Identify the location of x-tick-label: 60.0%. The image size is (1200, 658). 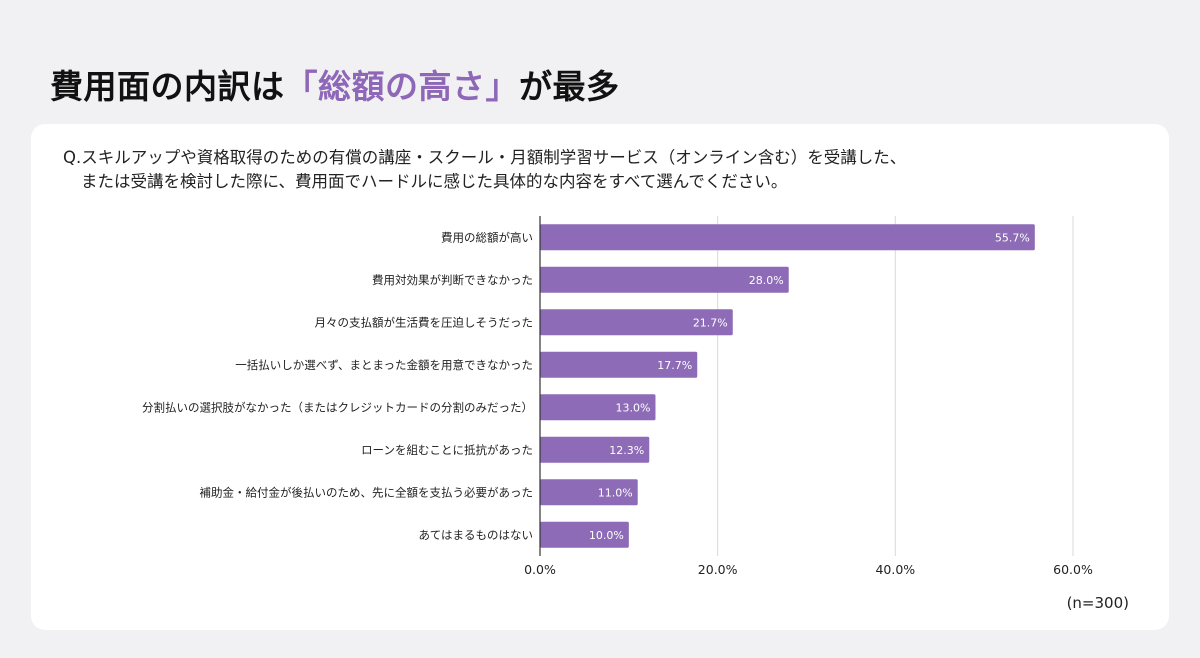
(1073, 569).